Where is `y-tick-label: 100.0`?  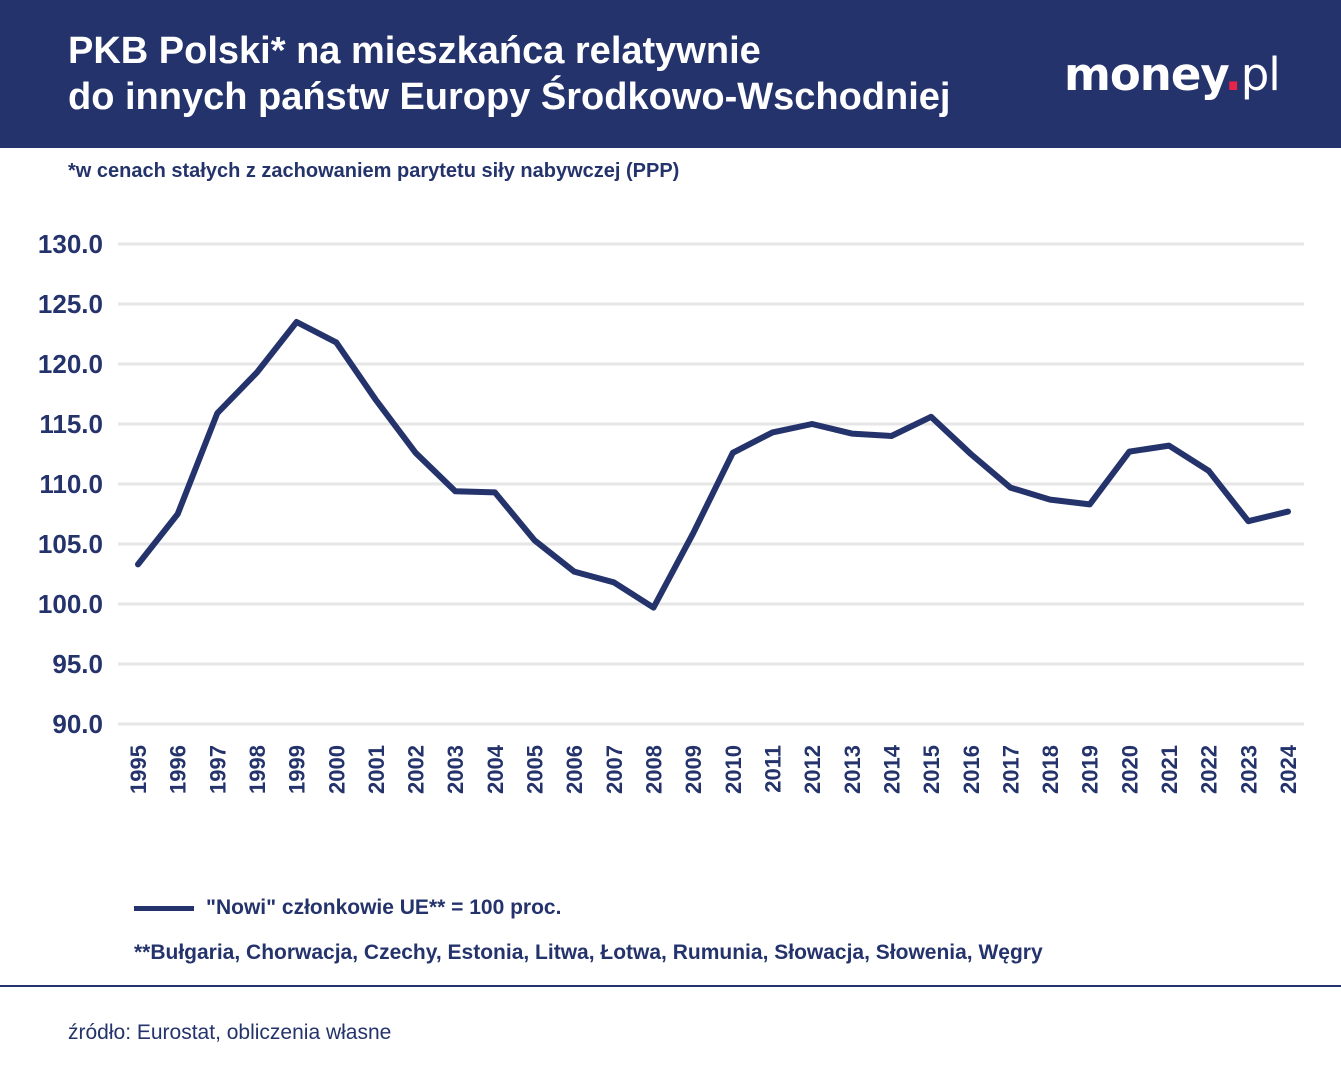 y-tick-label: 100.0 is located at coordinates (70, 604).